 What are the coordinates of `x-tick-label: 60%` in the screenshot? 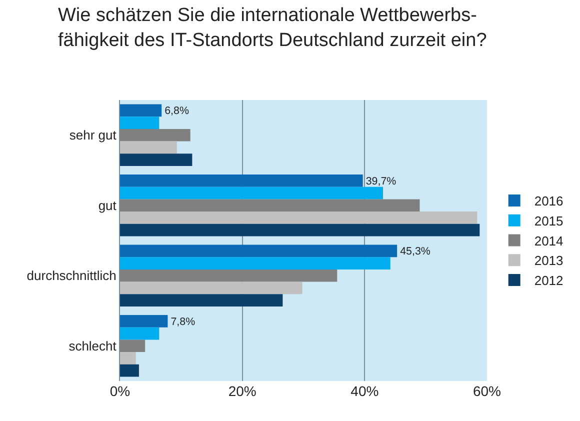 It's located at (487, 391).